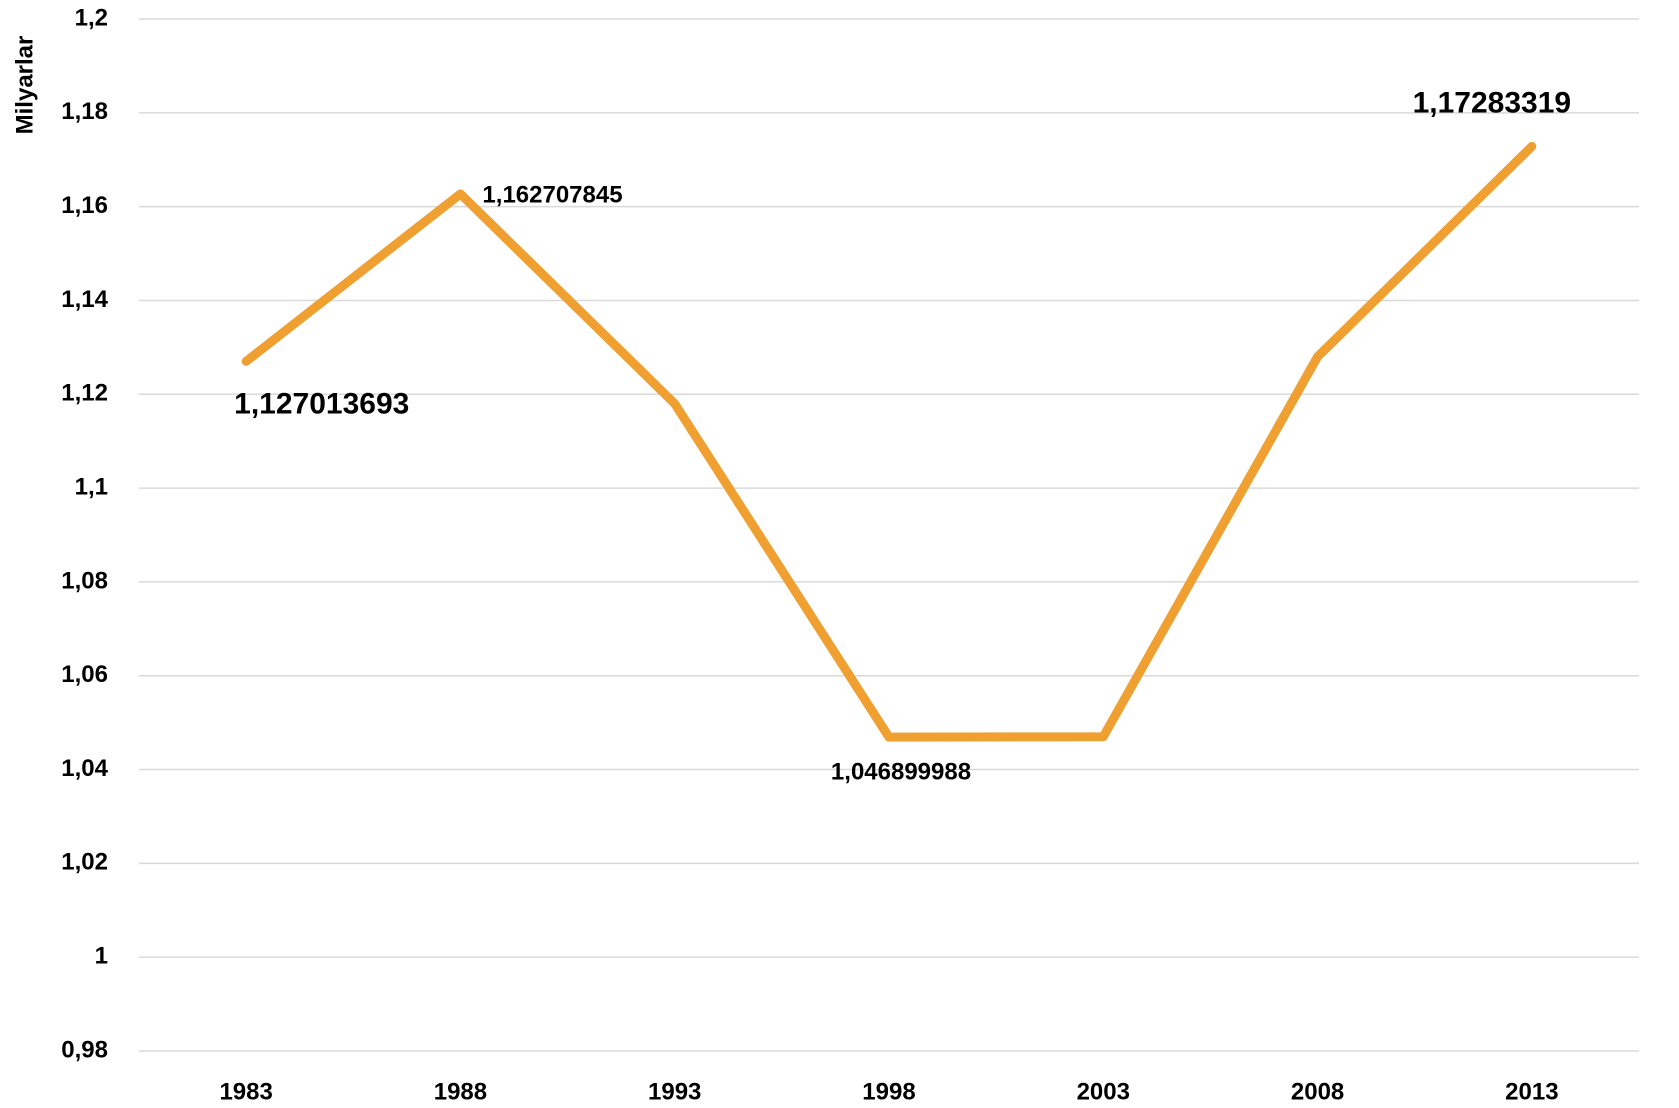 The width and height of the screenshot is (1679, 1108). Describe the element at coordinates (84, 111) in the screenshot. I see `y-tick-label: 1,18` at that location.